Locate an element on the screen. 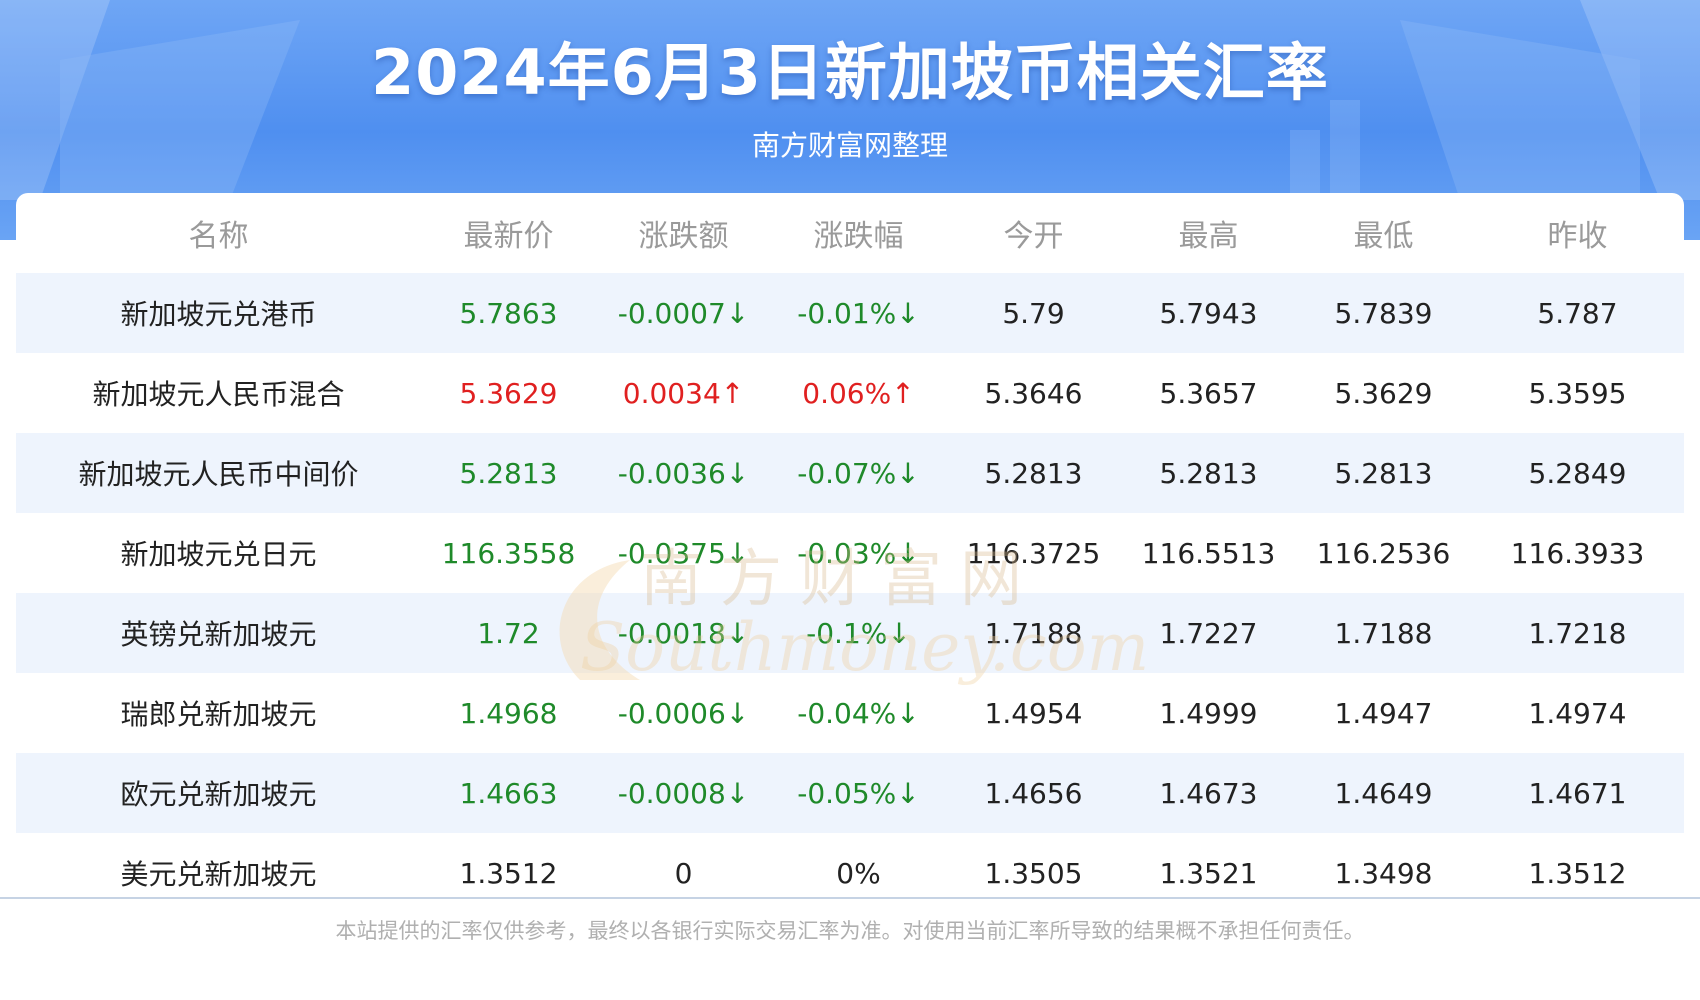 This screenshot has height=1000, width=1700. footer-divider is located at coordinates (850, 898).